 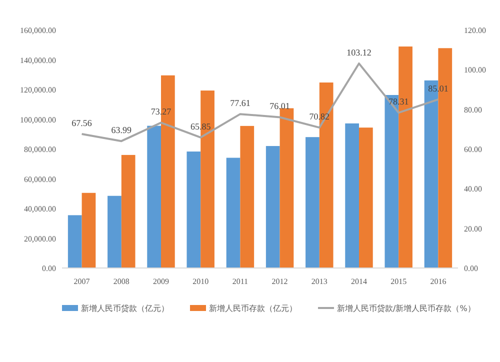 What do you see at coordinates (406, 308) in the screenshot?
I see `legend-label: 新增人民币贷款/新增人民币存款（%）` at bounding box center [406, 308].